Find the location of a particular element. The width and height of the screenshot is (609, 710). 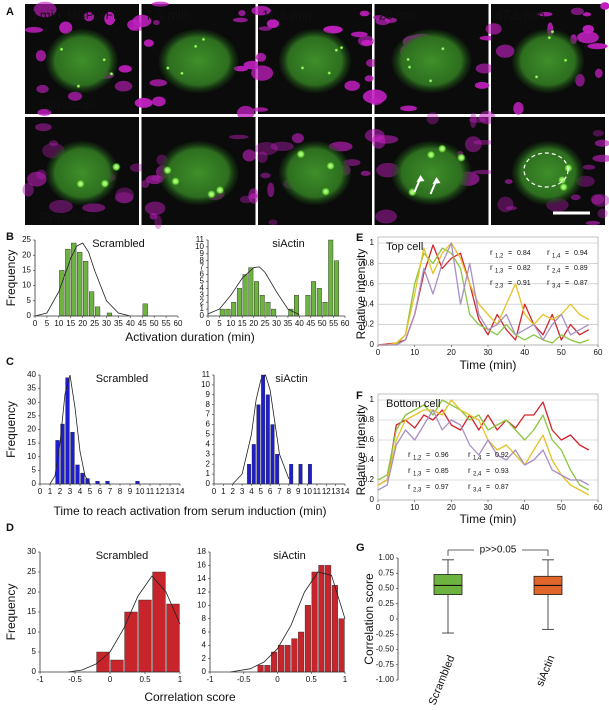

chart-title: Scrambled is located at coordinates (122, 379).